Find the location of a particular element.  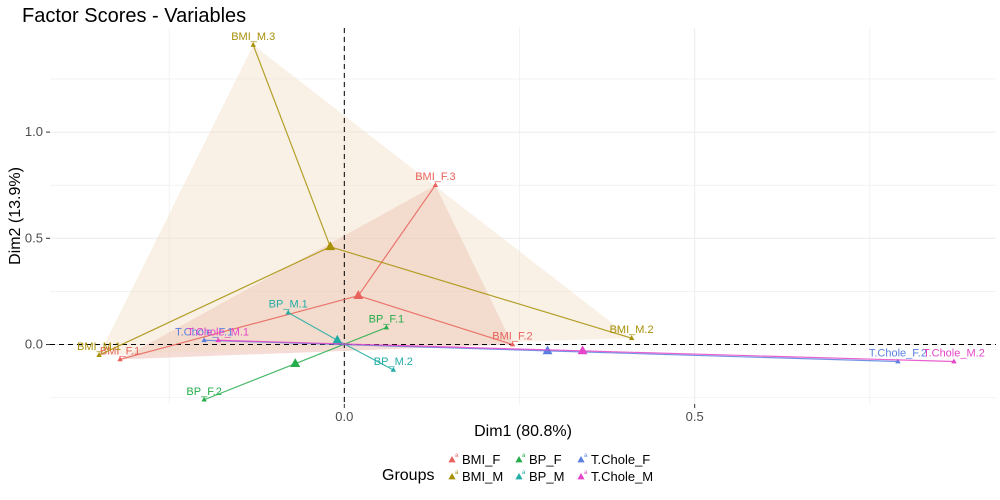

point-label: T.Chole_M.2 is located at coordinates (954, 354).